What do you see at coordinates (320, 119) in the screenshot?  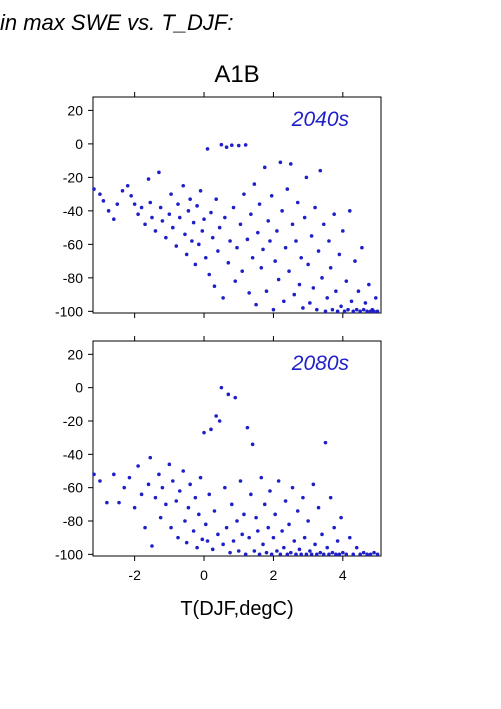 I see `panel-label: 2040s` at bounding box center [320, 119].